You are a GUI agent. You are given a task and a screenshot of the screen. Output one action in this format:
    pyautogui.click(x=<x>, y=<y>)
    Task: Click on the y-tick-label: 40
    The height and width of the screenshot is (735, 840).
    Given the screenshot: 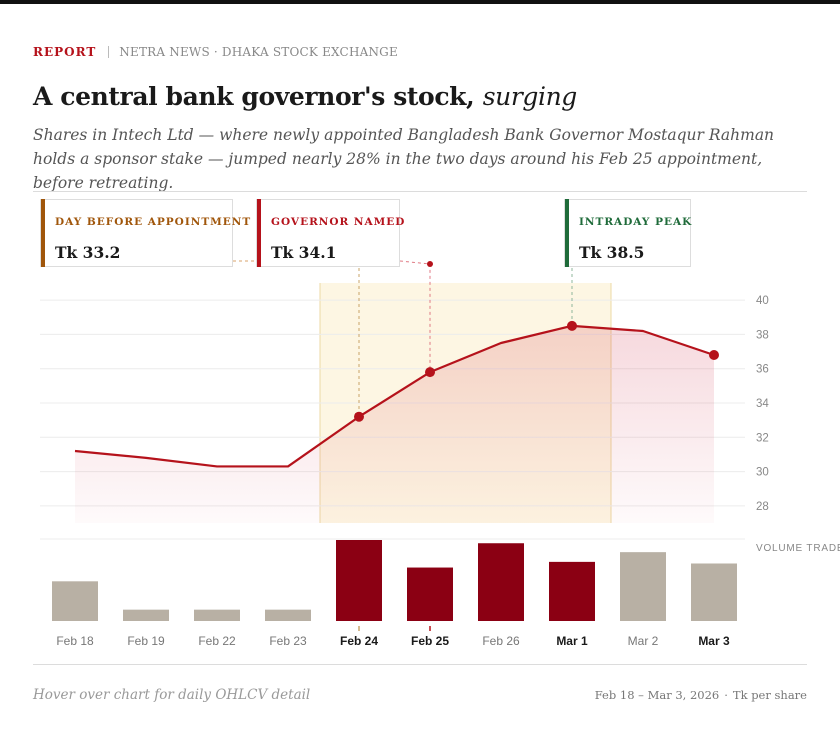 What is the action you would take?
    pyautogui.click(x=762, y=301)
    